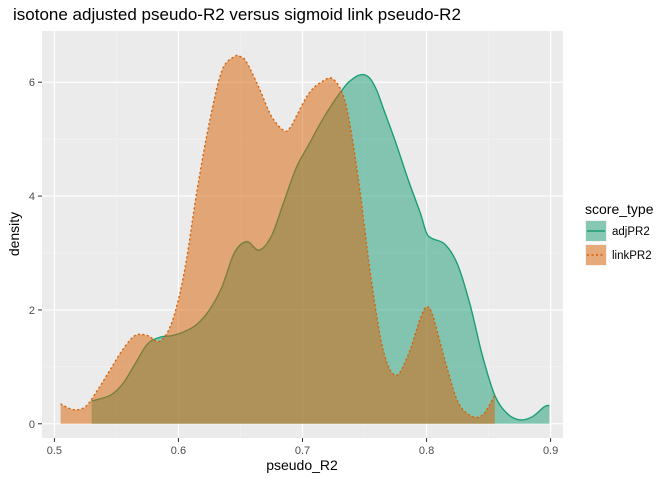 The image size is (672, 480). I want to click on x-tick-label: 0.7, so click(302, 451).